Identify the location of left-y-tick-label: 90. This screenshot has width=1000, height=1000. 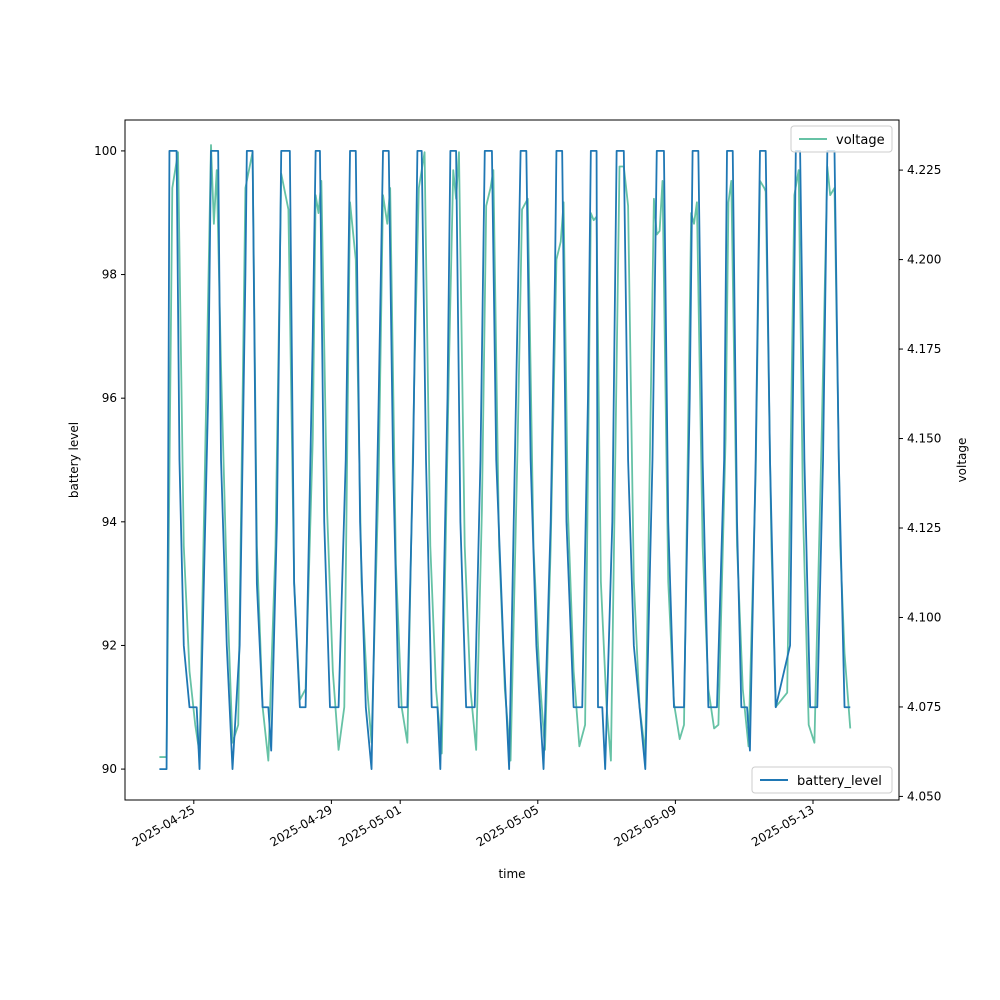
(109, 769).